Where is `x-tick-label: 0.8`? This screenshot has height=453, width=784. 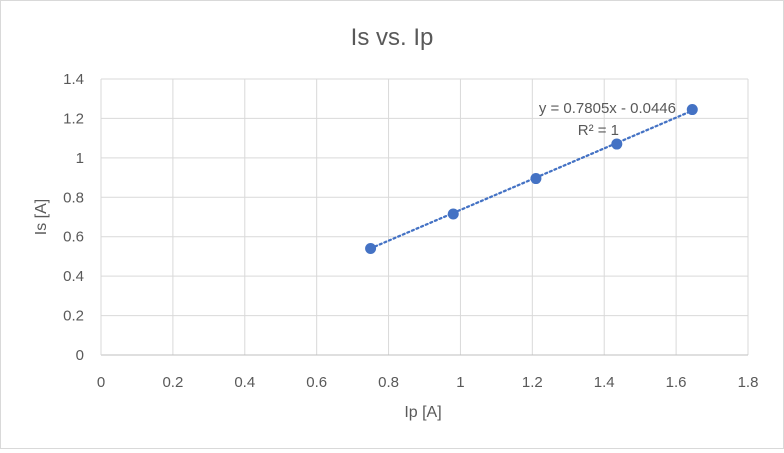 x-tick-label: 0.8 is located at coordinates (388, 382).